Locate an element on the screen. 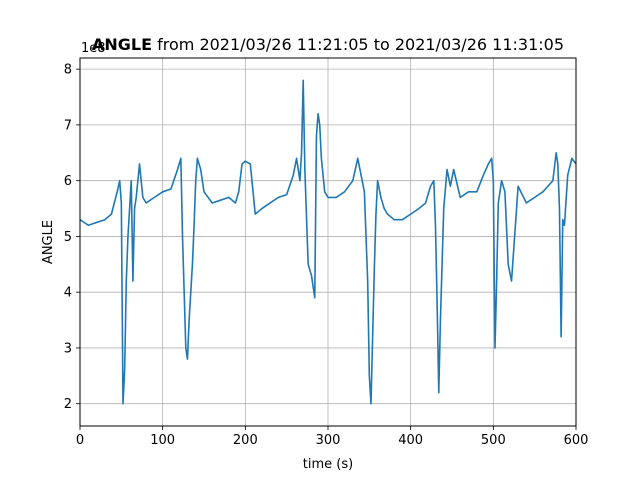 Image resolution: width=640 pixels, height=480 pixels. y-tick-label: 2 is located at coordinates (68, 404).